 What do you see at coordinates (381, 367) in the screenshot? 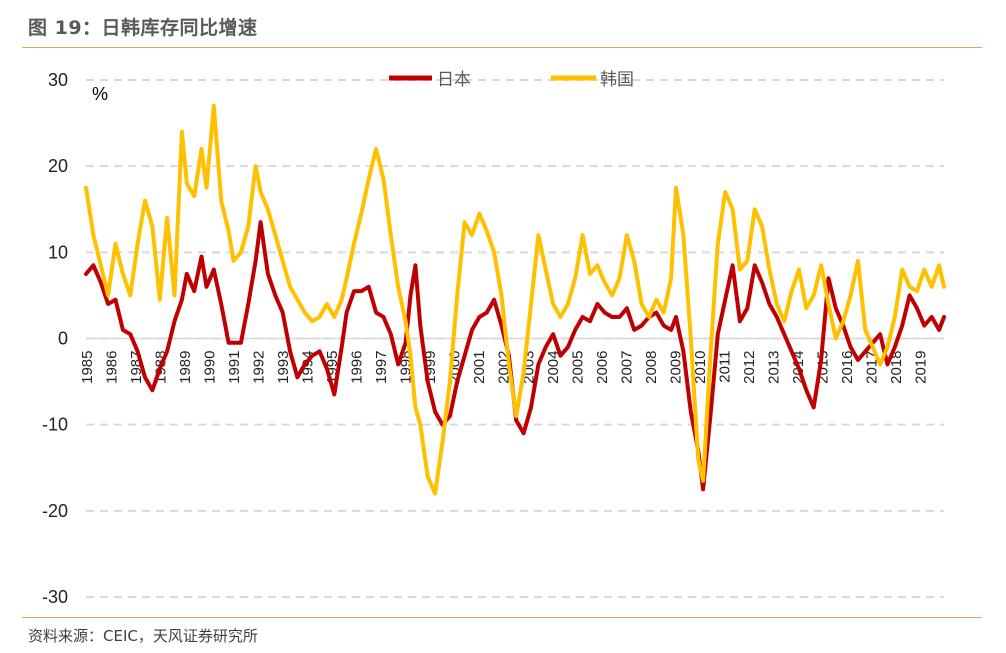
I see `x-tick-label: 1997` at bounding box center [381, 367].